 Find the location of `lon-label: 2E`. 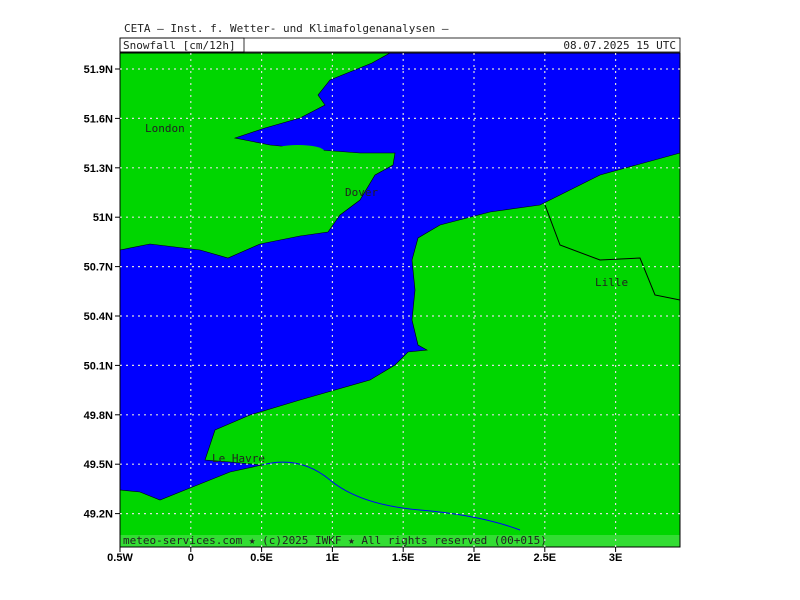

lon-label: 2E is located at coordinates (473, 558).